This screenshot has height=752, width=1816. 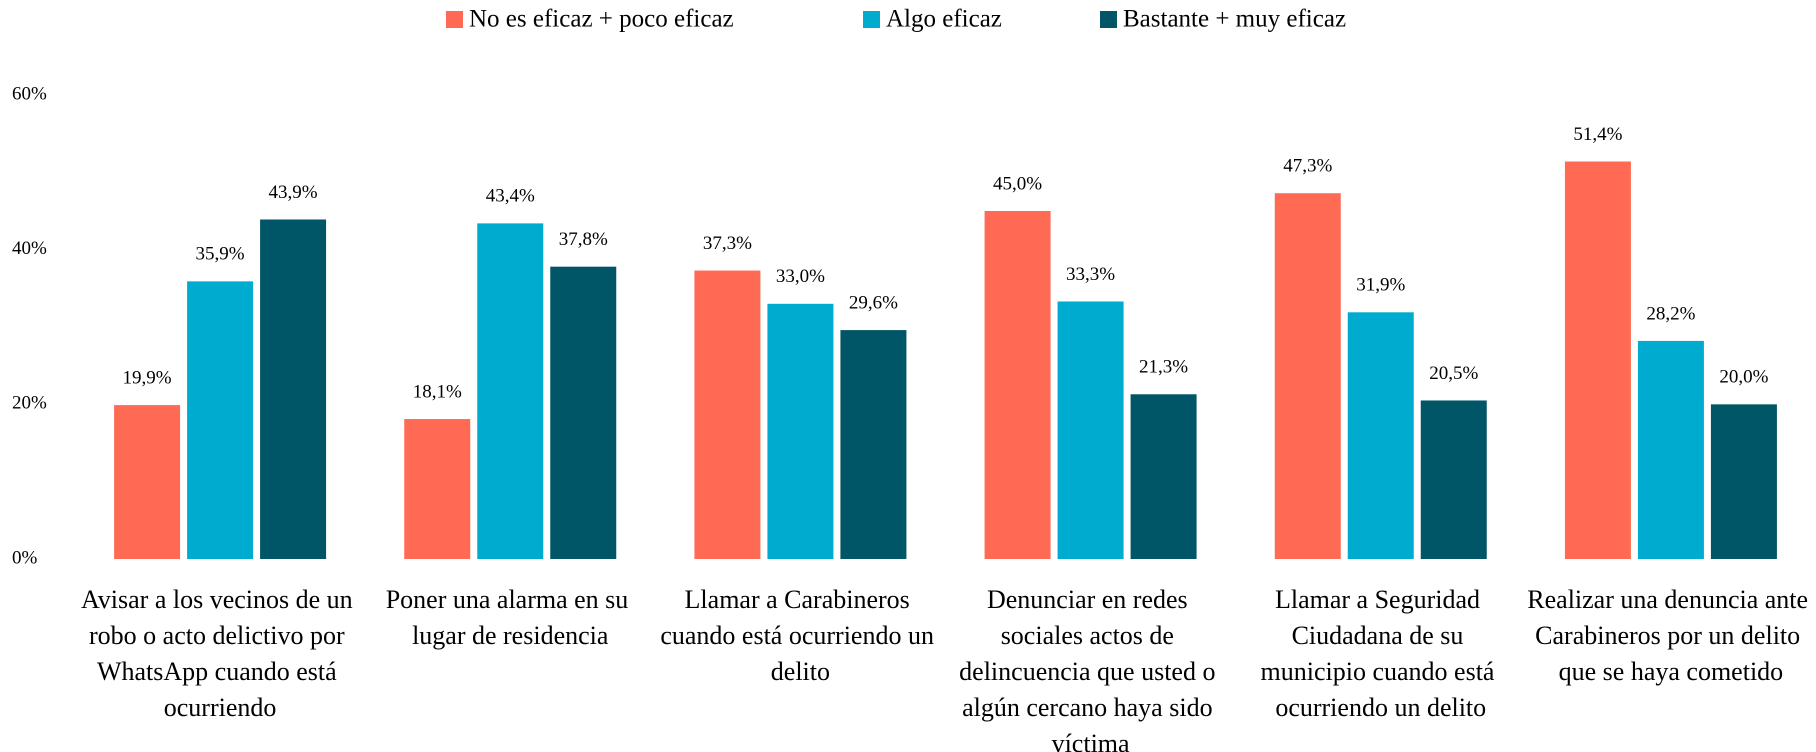 What do you see at coordinates (220, 671) in the screenshot?
I see `x-tick-label-line: WhatsApp cuando está` at bounding box center [220, 671].